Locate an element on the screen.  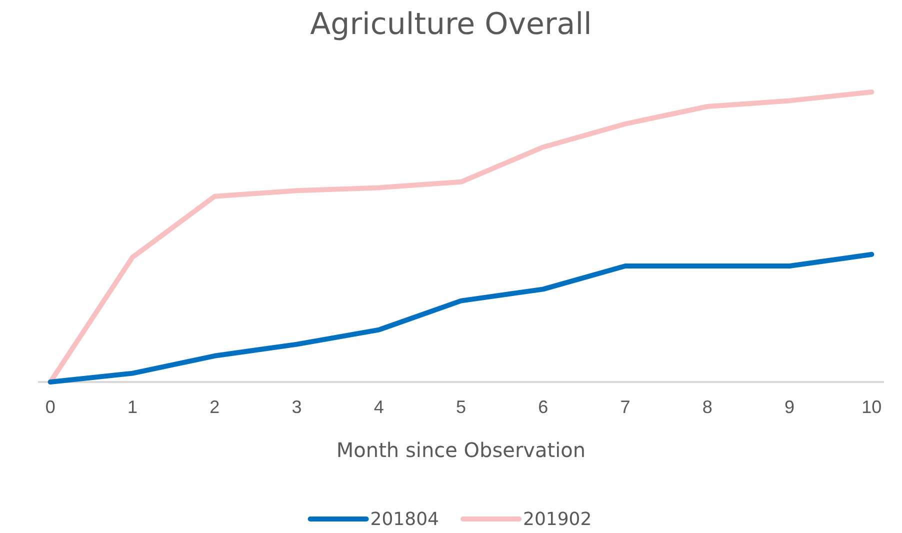
x-tick-label: 4 is located at coordinates (379, 406).